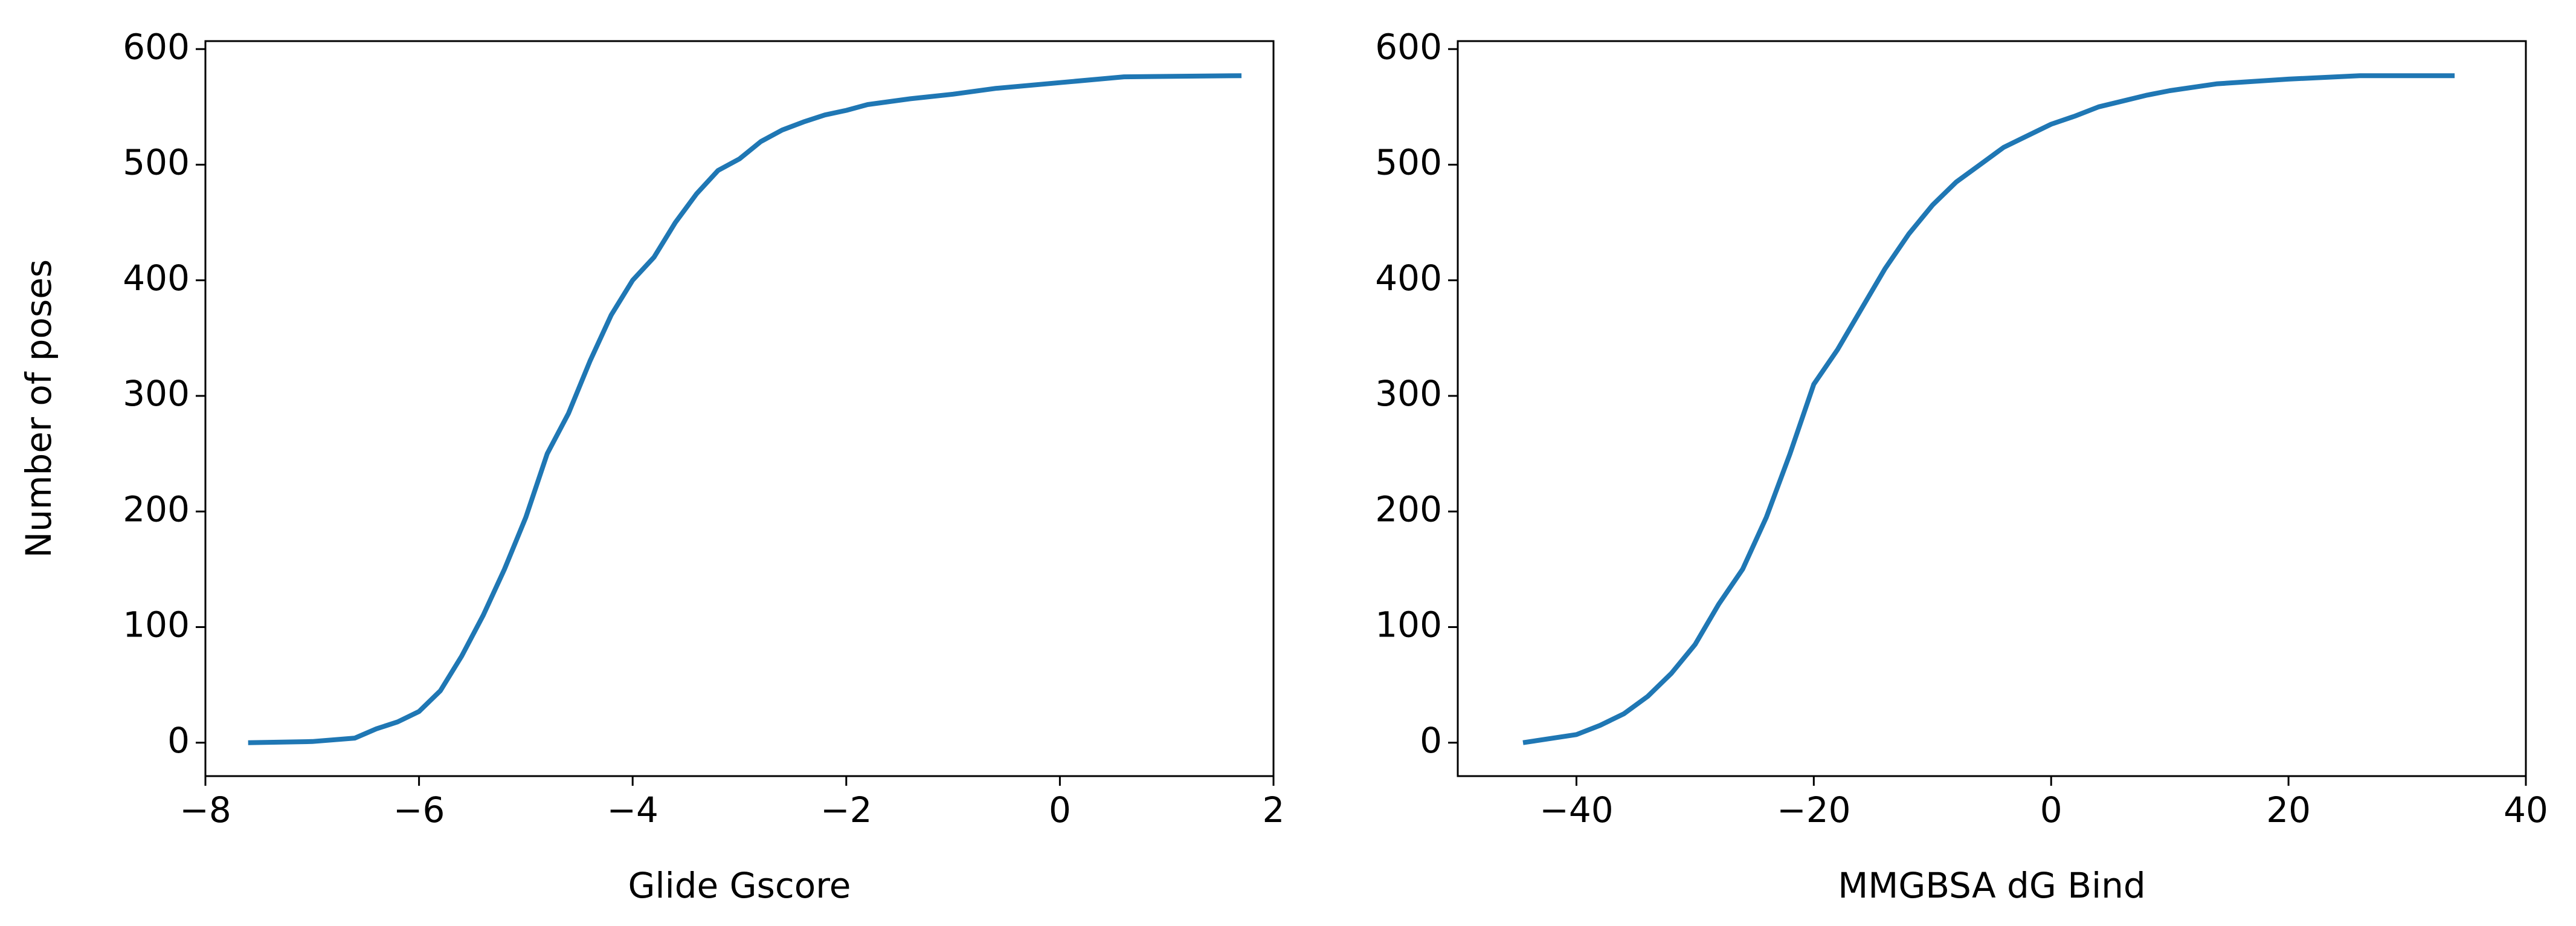  Describe the element at coordinates (2526, 809) in the screenshot. I see `x-tick-label: 40` at that location.